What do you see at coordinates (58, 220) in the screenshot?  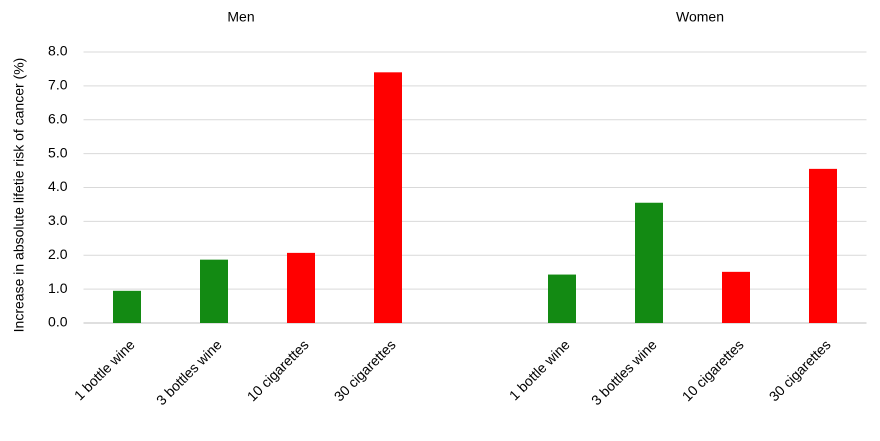 I see `y-tick-label: 3.0` at bounding box center [58, 220].